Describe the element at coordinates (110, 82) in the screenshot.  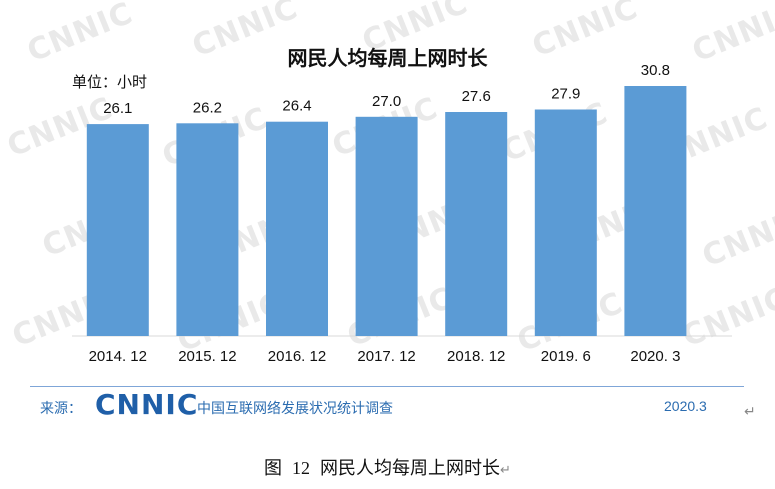
I see `unit-label: 单位：小时` at that location.